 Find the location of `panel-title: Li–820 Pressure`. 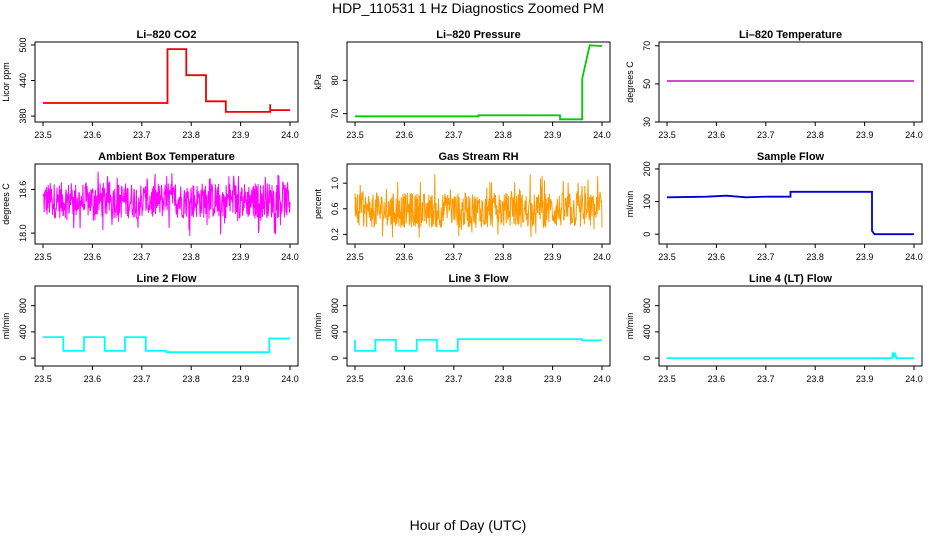

panel-title: Li–820 Pressure is located at coordinates (478, 35).